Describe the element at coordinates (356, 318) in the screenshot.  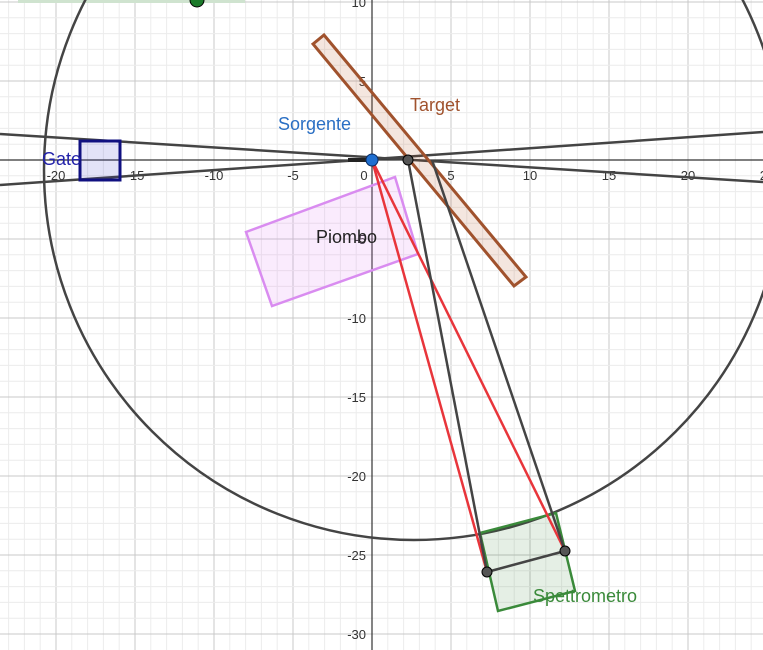
I see `y-tick-label: -10` at that location.